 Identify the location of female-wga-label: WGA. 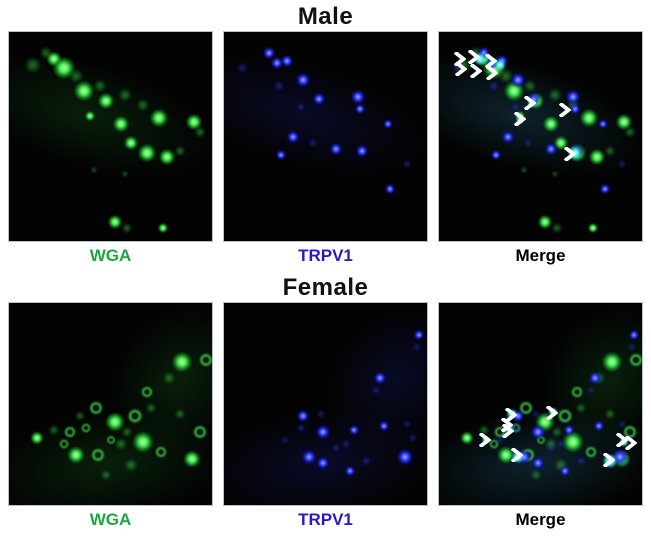
(110, 519).